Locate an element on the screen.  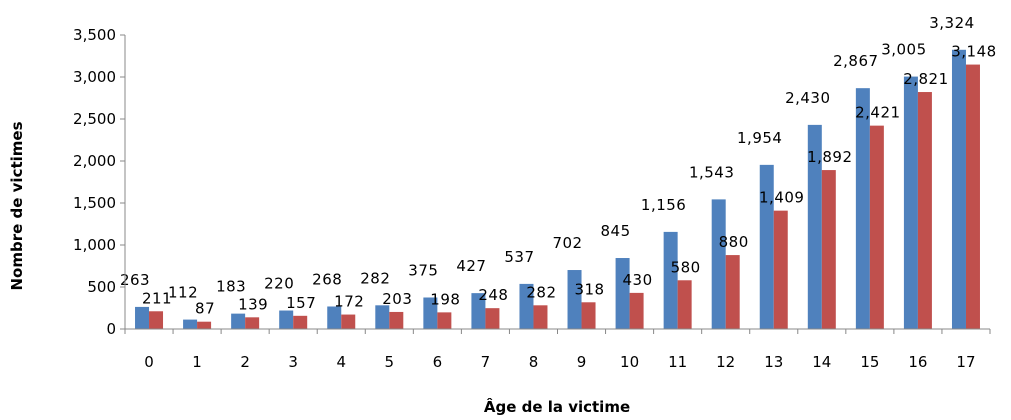
x-tick-label: 16 is located at coordinates (917, 362).